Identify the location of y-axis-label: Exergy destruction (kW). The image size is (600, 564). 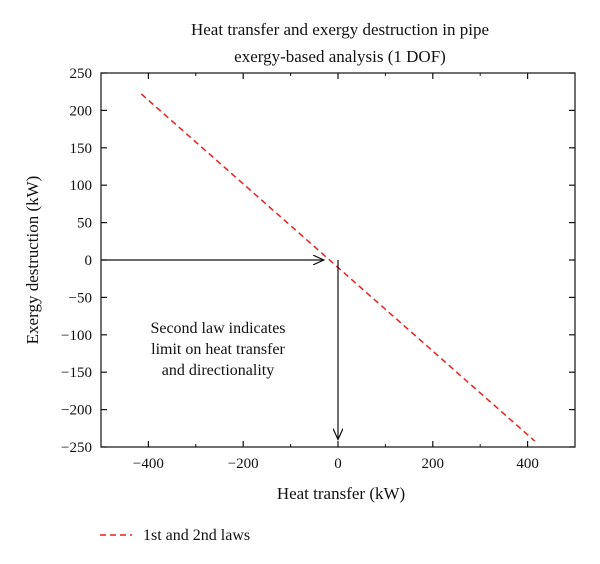
(32, 260).